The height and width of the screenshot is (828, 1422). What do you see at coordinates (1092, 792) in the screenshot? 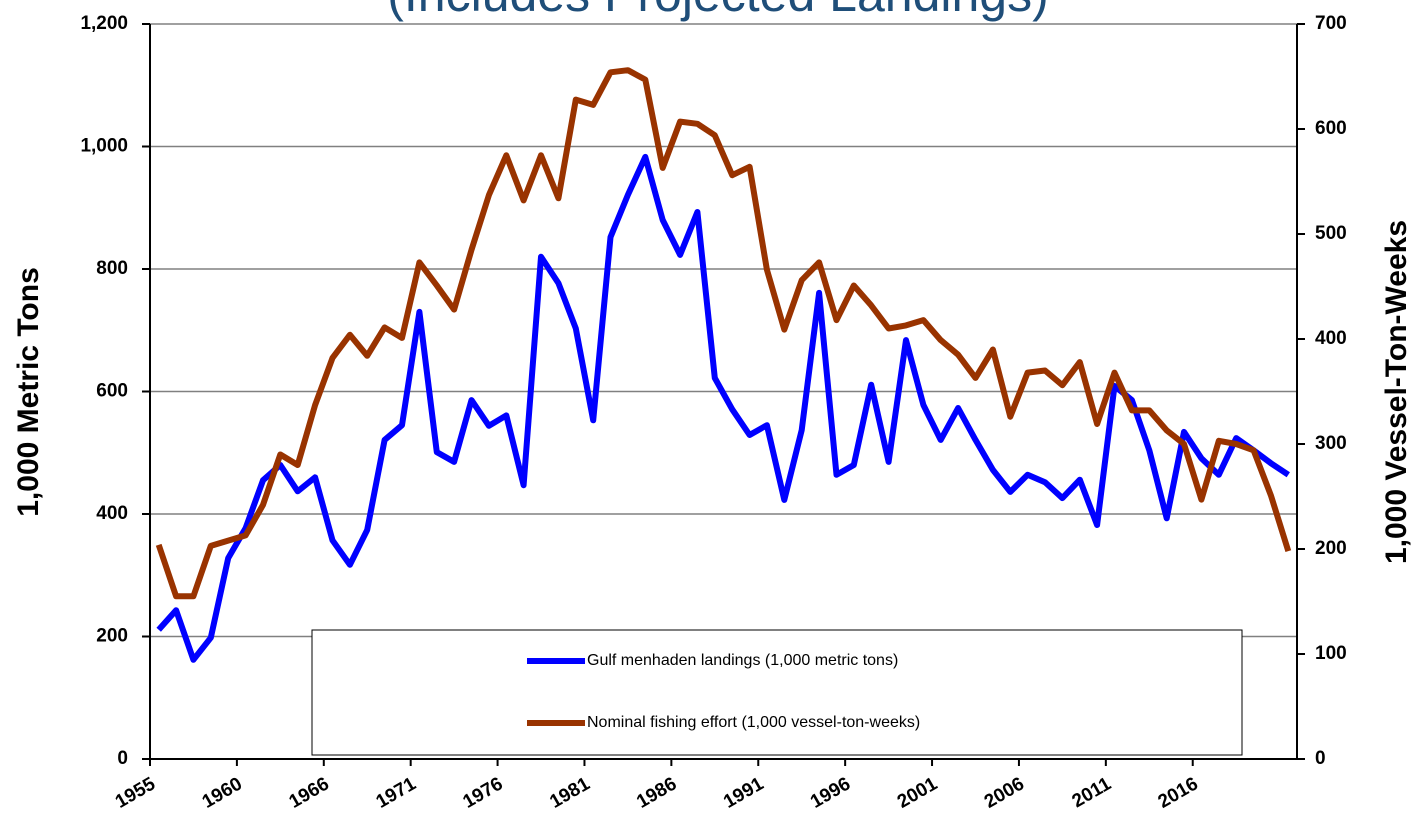
I see `x-tick-label: 2011` at bounding box center [1092, 792].